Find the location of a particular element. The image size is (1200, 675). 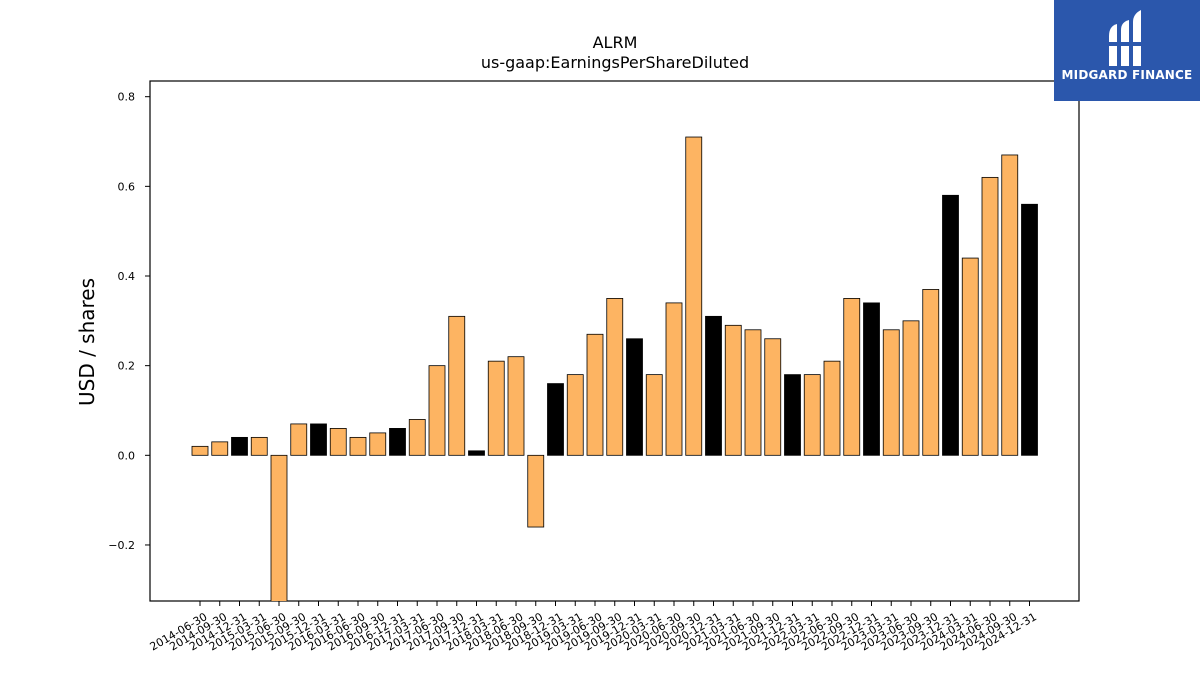

y-tick-label: 0.8 is located at coordinates (127, 97).